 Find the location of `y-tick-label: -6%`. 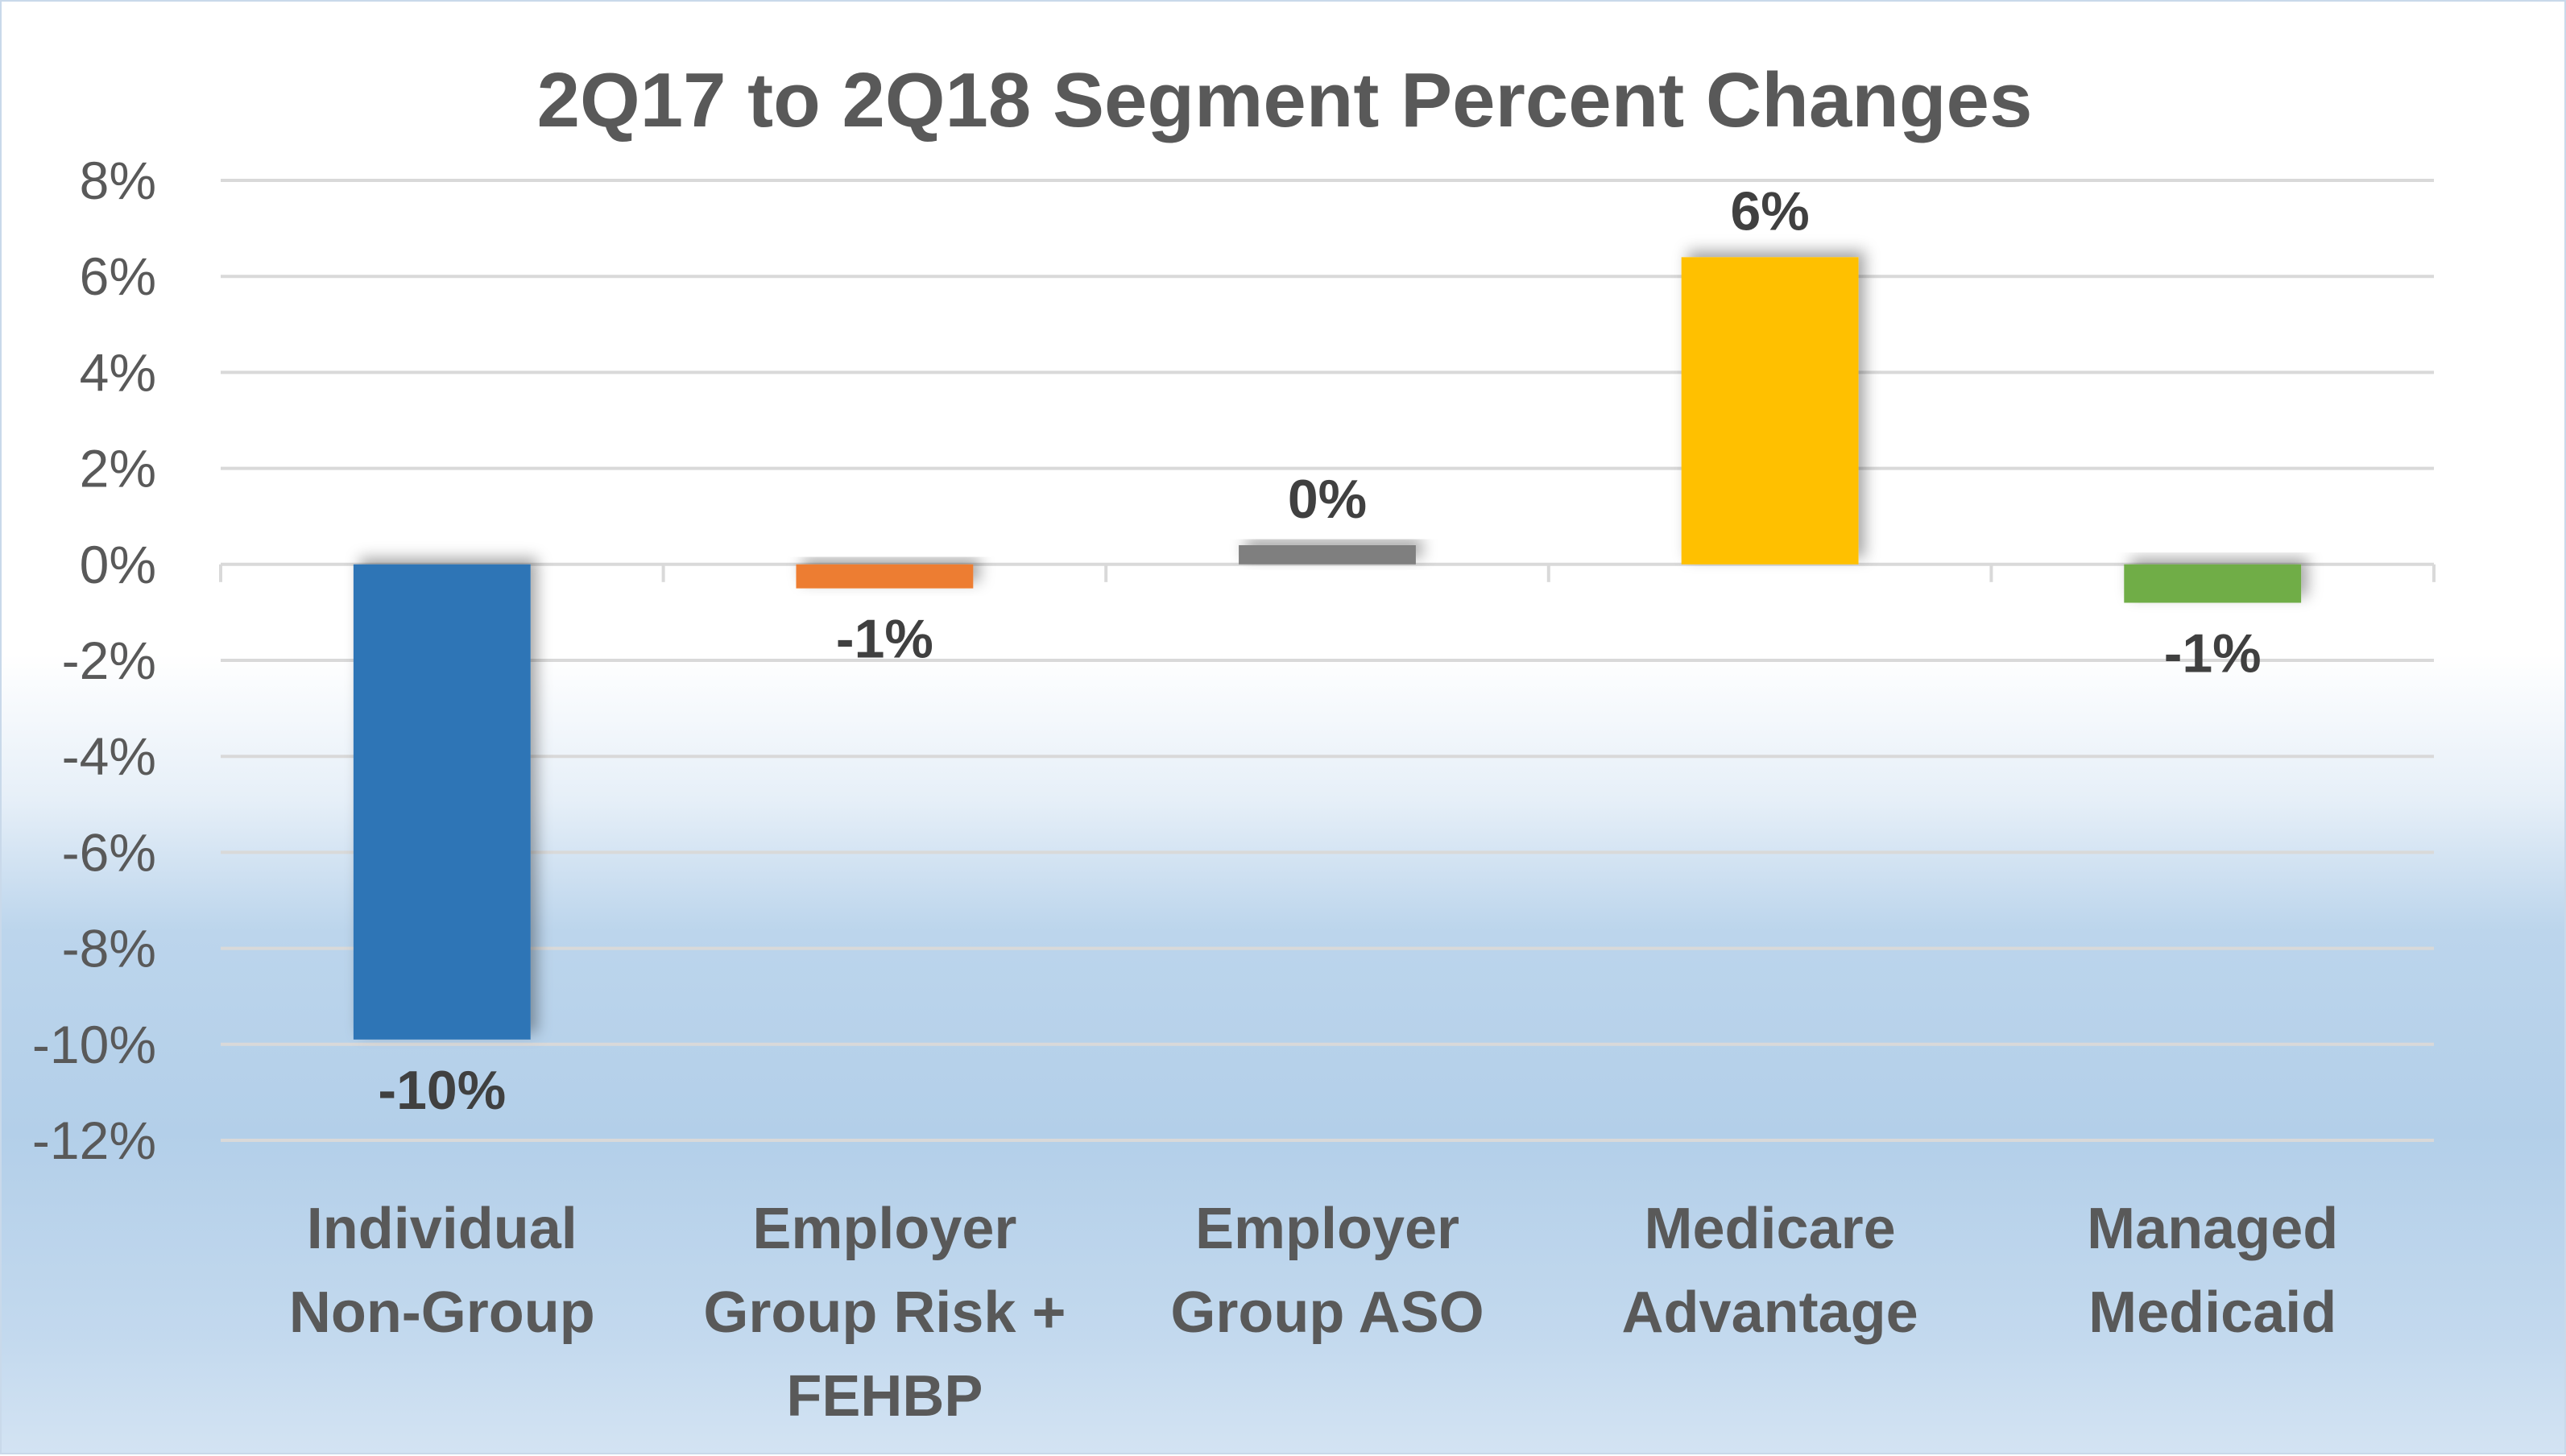

y-tick-label: -6% is located at coordinates (109, 852).